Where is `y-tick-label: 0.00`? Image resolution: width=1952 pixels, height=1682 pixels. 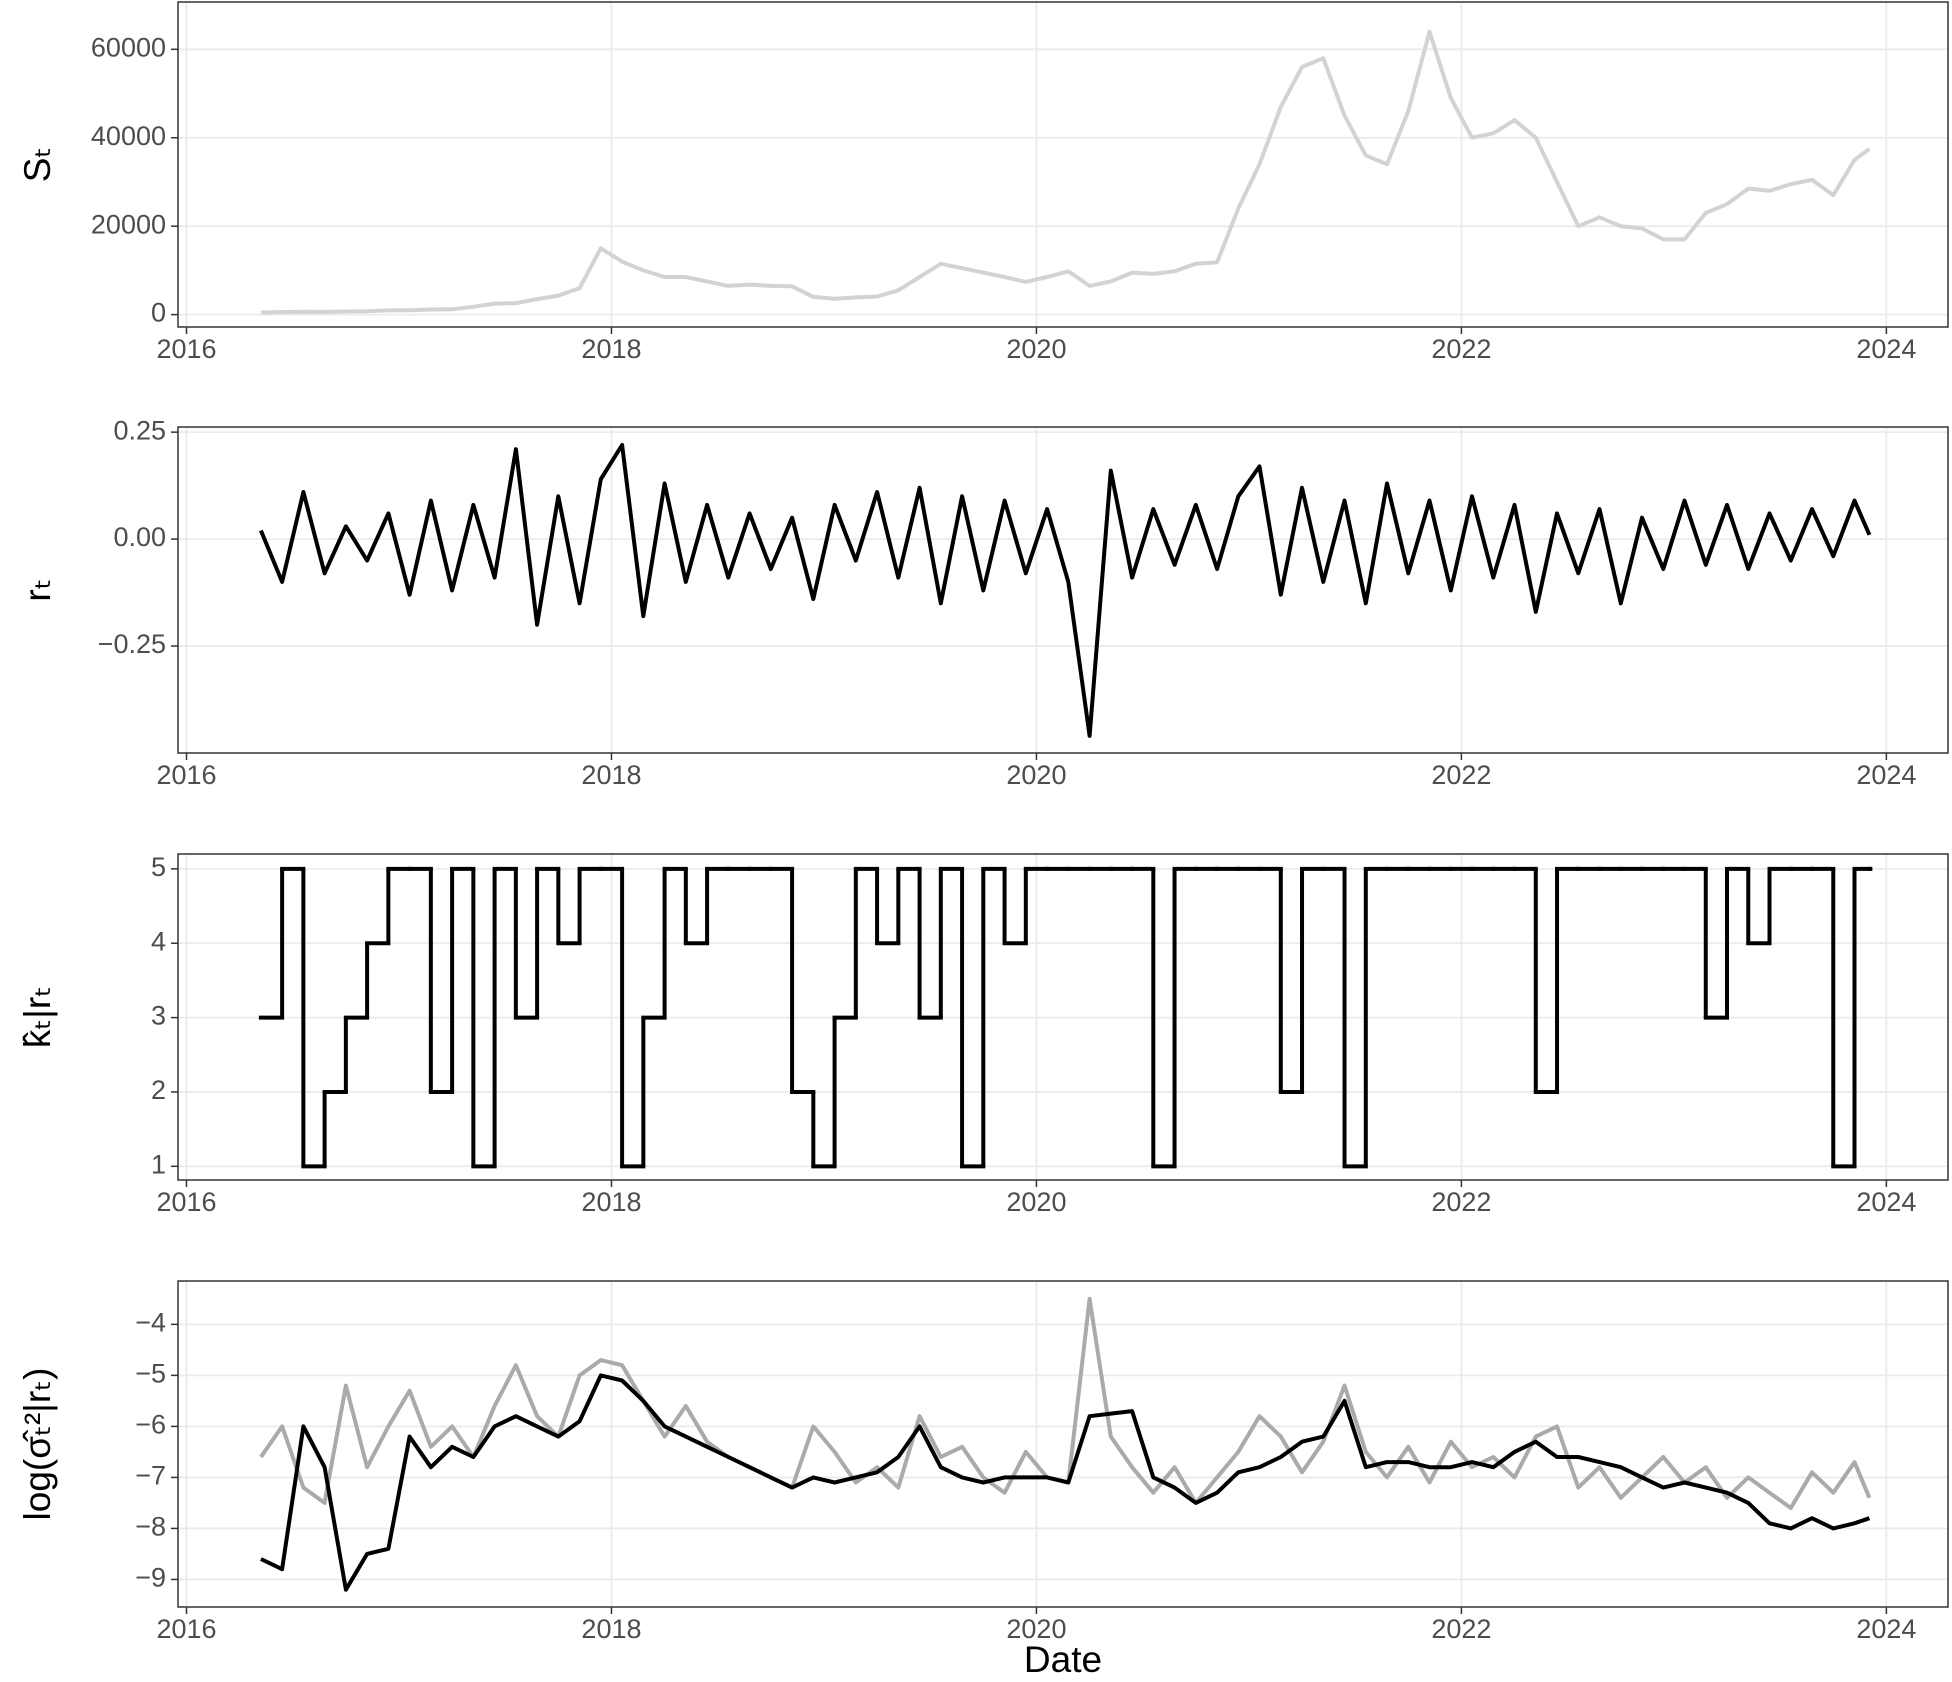 y-tick-label: 0.00 is located at coordinates (139, 537).